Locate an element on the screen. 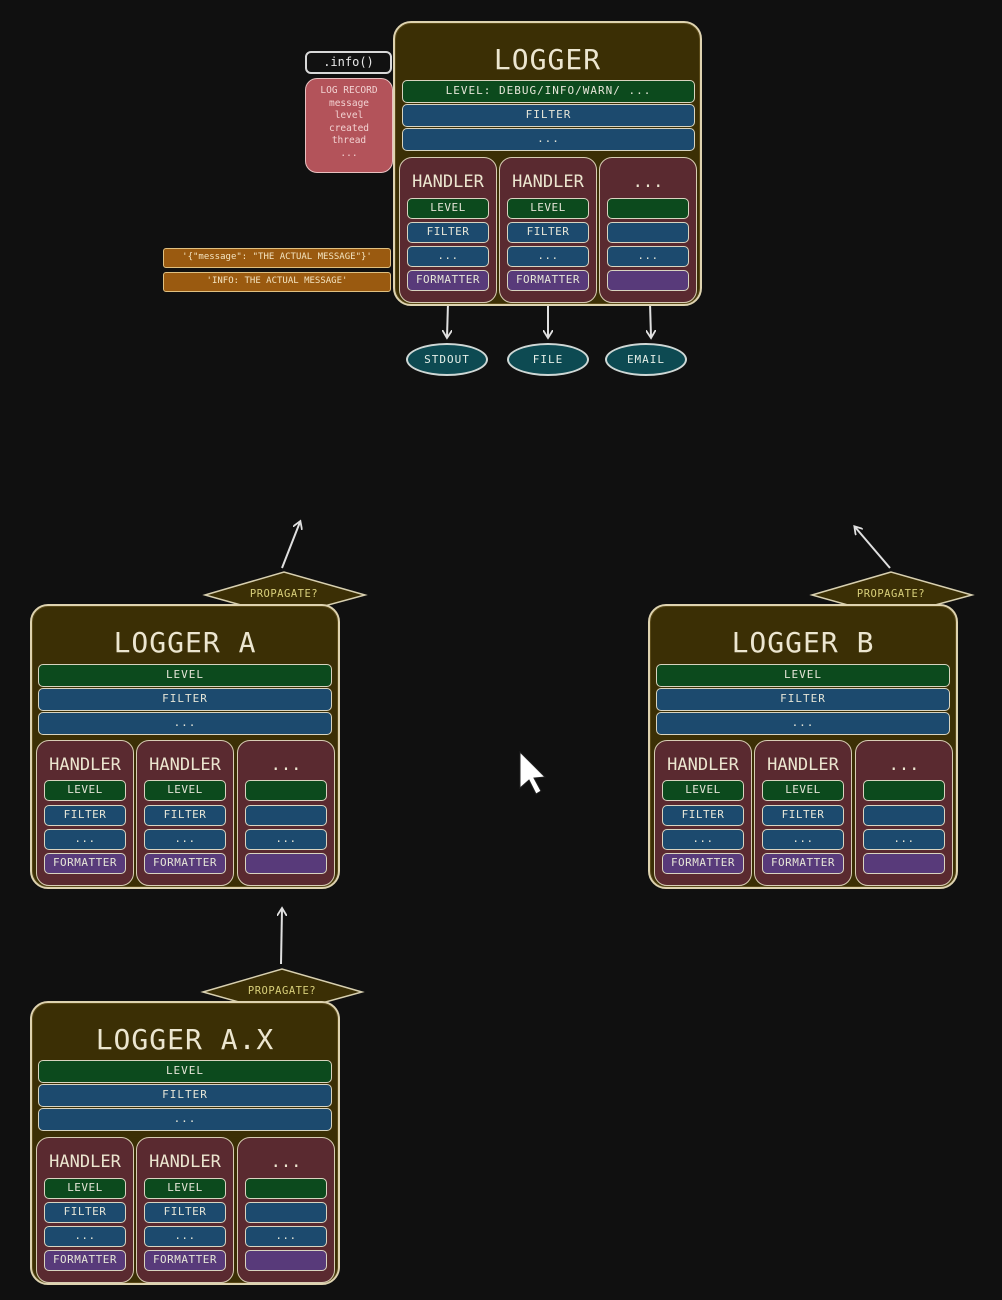  log-record-field: created is located at coordinates (349, 128).